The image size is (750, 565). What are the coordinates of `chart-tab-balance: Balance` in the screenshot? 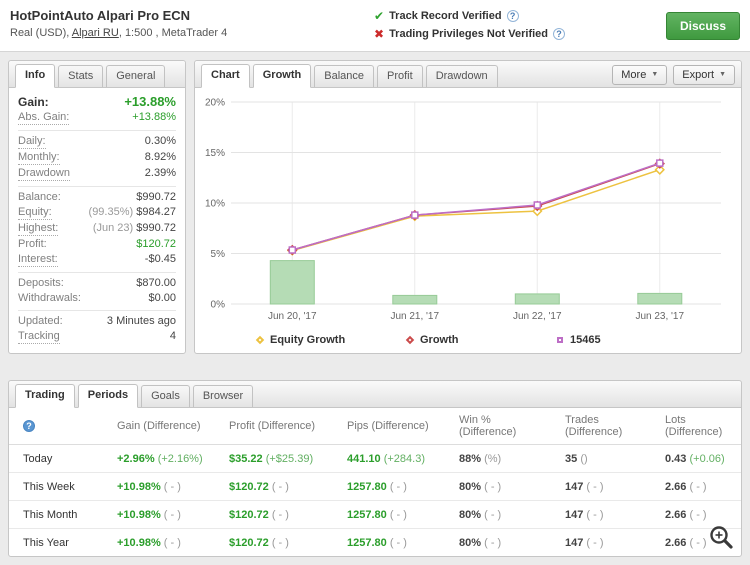 It's located at (344, 76).